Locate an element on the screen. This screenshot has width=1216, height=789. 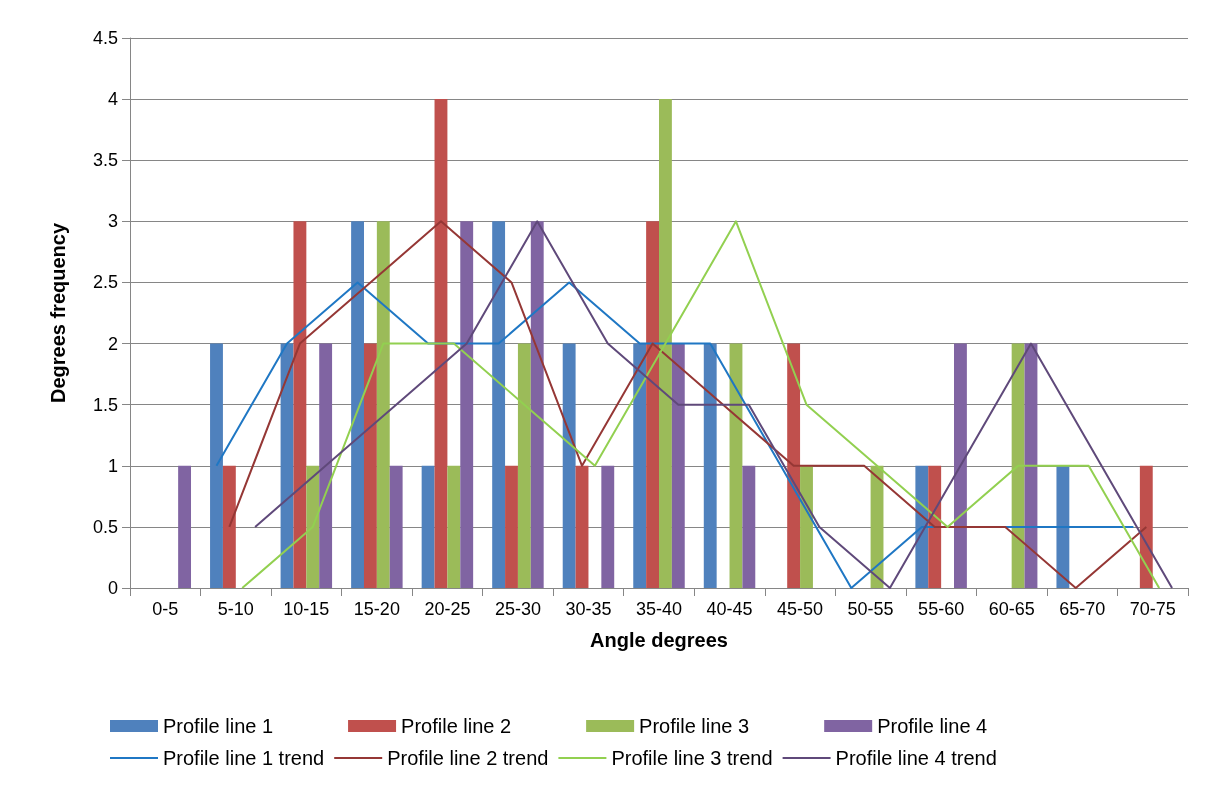
legend-label: Profile line 2 trend is located at coordinates (468, 758).